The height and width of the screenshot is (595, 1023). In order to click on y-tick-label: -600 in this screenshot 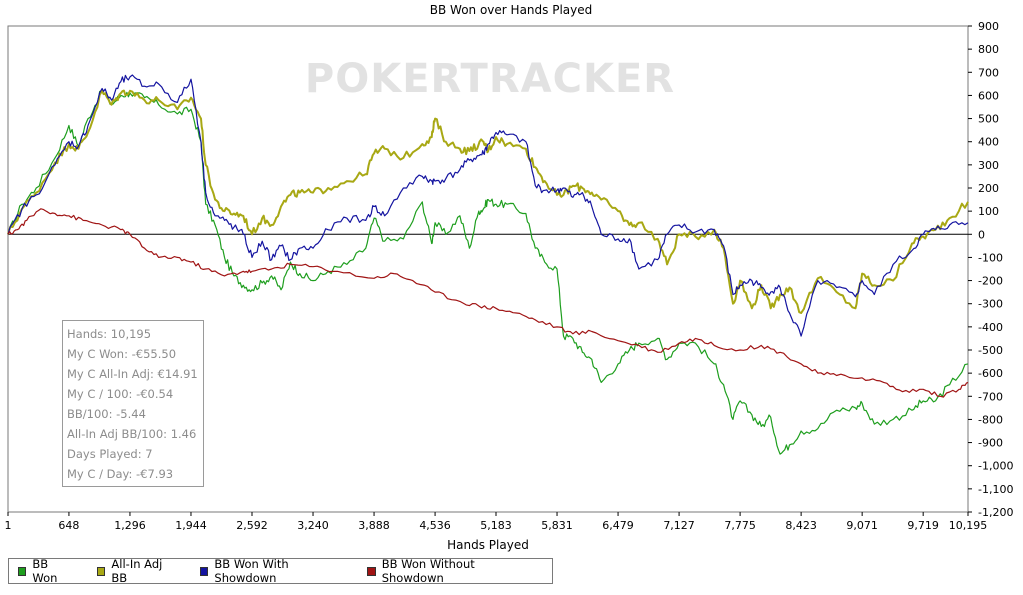, I will do `click(990, 373)`.